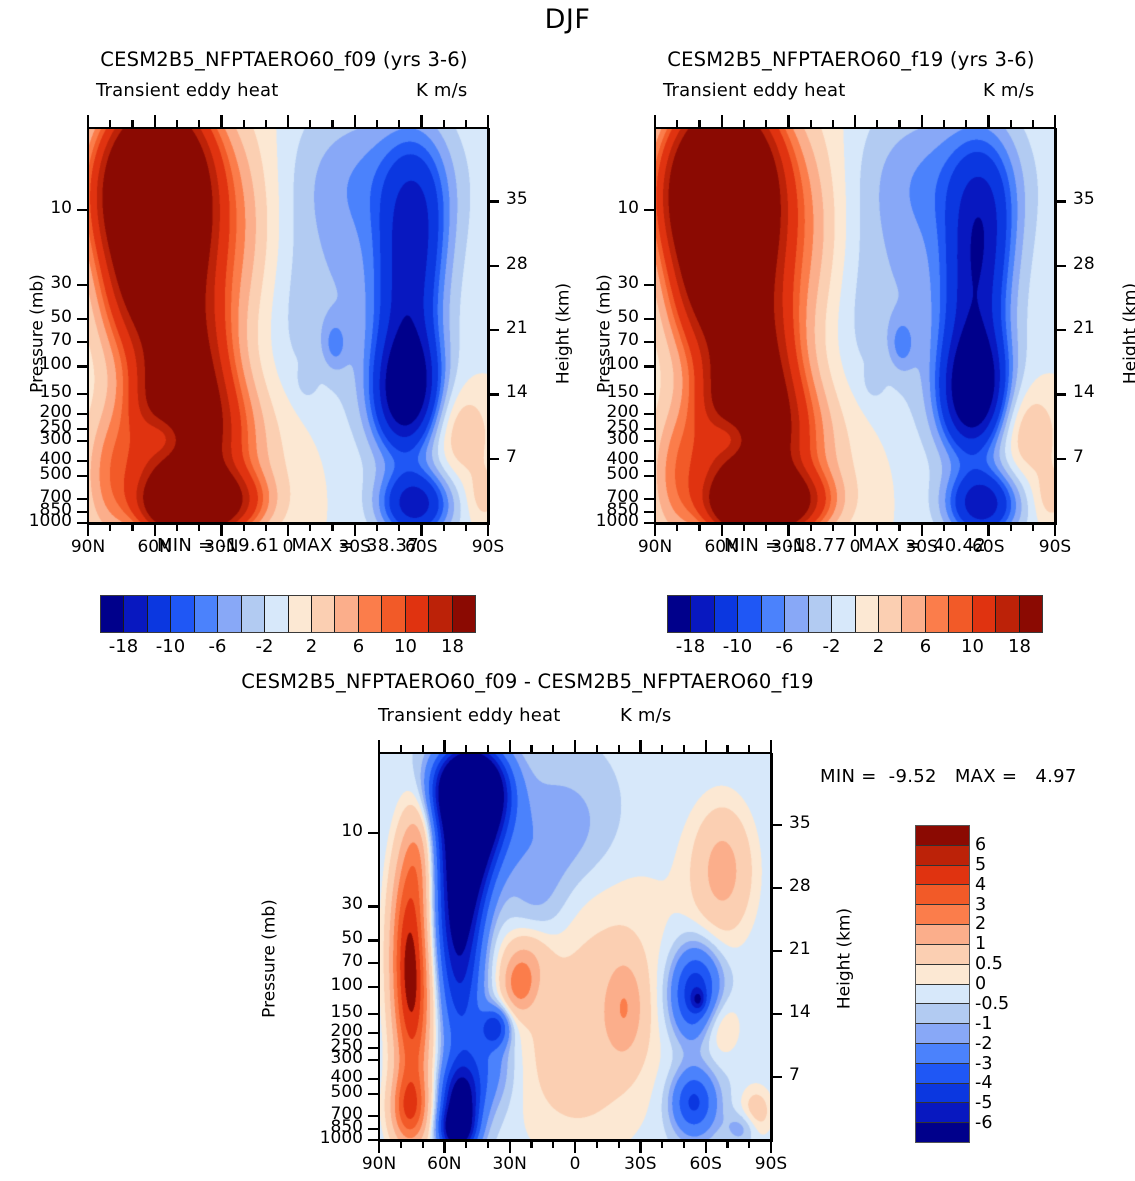 Image resolution: width=1135 pixels, height=1181 pixels. What do you see at coordinates (346, 1127) in the screenshot?
I see `diff-ptick-label-850: 850` at bounding box center [346, 1127].